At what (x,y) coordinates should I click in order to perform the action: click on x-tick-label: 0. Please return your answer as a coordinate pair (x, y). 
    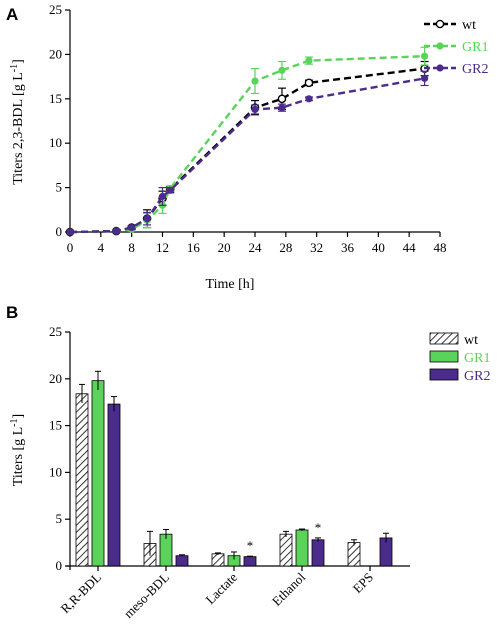
    Looking at the image, I should click on (70, 247).